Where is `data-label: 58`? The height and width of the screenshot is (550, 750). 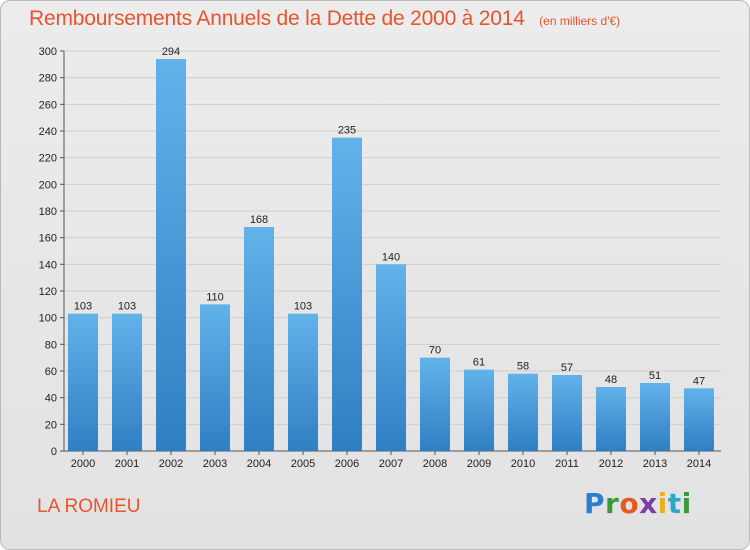
data-label: 58 is located at coordinates (523, 367).